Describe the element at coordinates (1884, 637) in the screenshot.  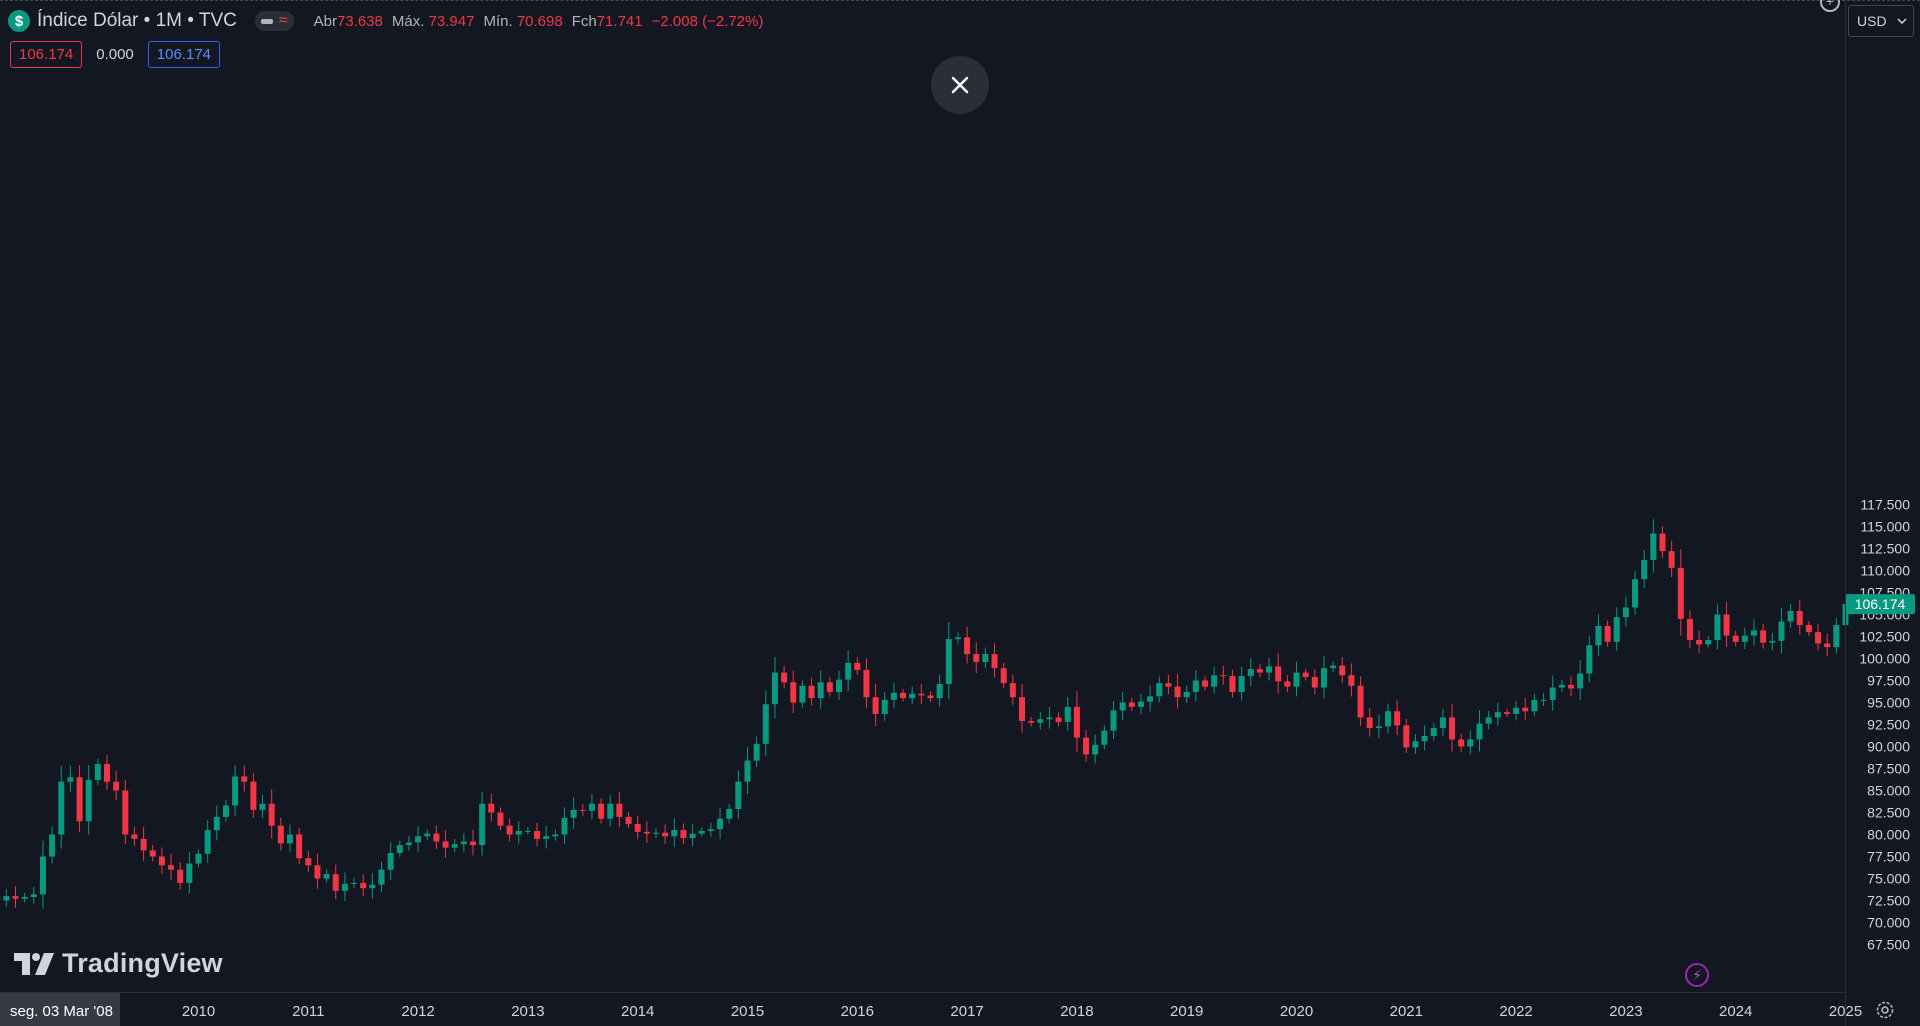
I see `price-tick-label: 102.500` at that location.